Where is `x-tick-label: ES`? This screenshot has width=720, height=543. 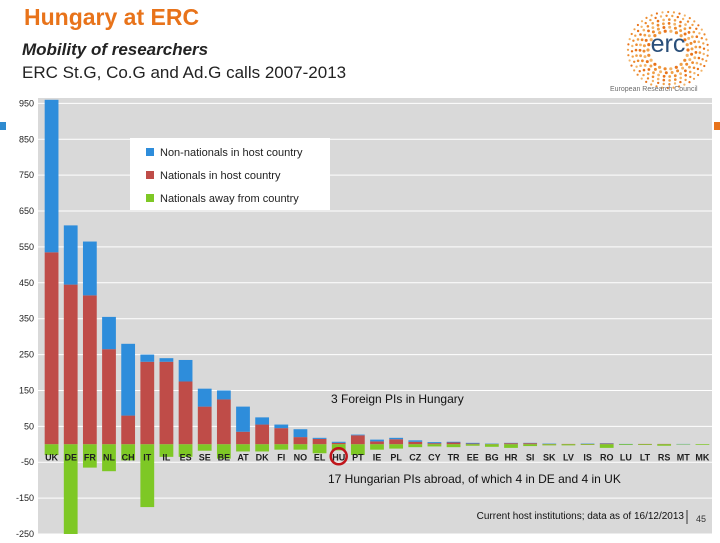
x-tick-label: ES is located at coordinates (186, 457).